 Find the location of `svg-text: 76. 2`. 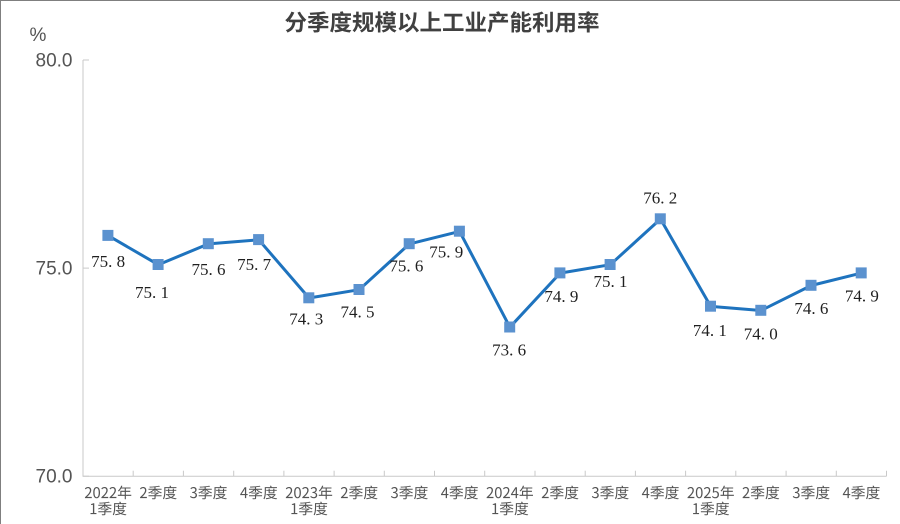

svg-text: 76. 2 is located at coordinates (660, 198).